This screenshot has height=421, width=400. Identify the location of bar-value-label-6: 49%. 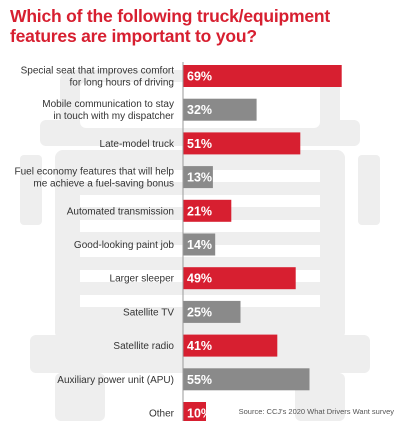
(199, 279).